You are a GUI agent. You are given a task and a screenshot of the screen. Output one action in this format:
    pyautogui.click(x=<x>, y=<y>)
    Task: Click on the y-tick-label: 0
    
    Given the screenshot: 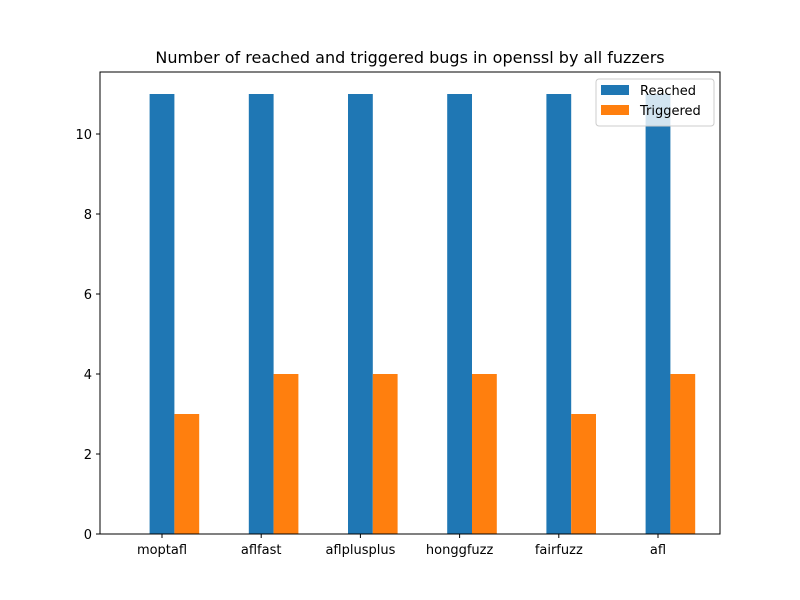 What is the action you would take?
    pyautogui.click(x=88, y=535)
    